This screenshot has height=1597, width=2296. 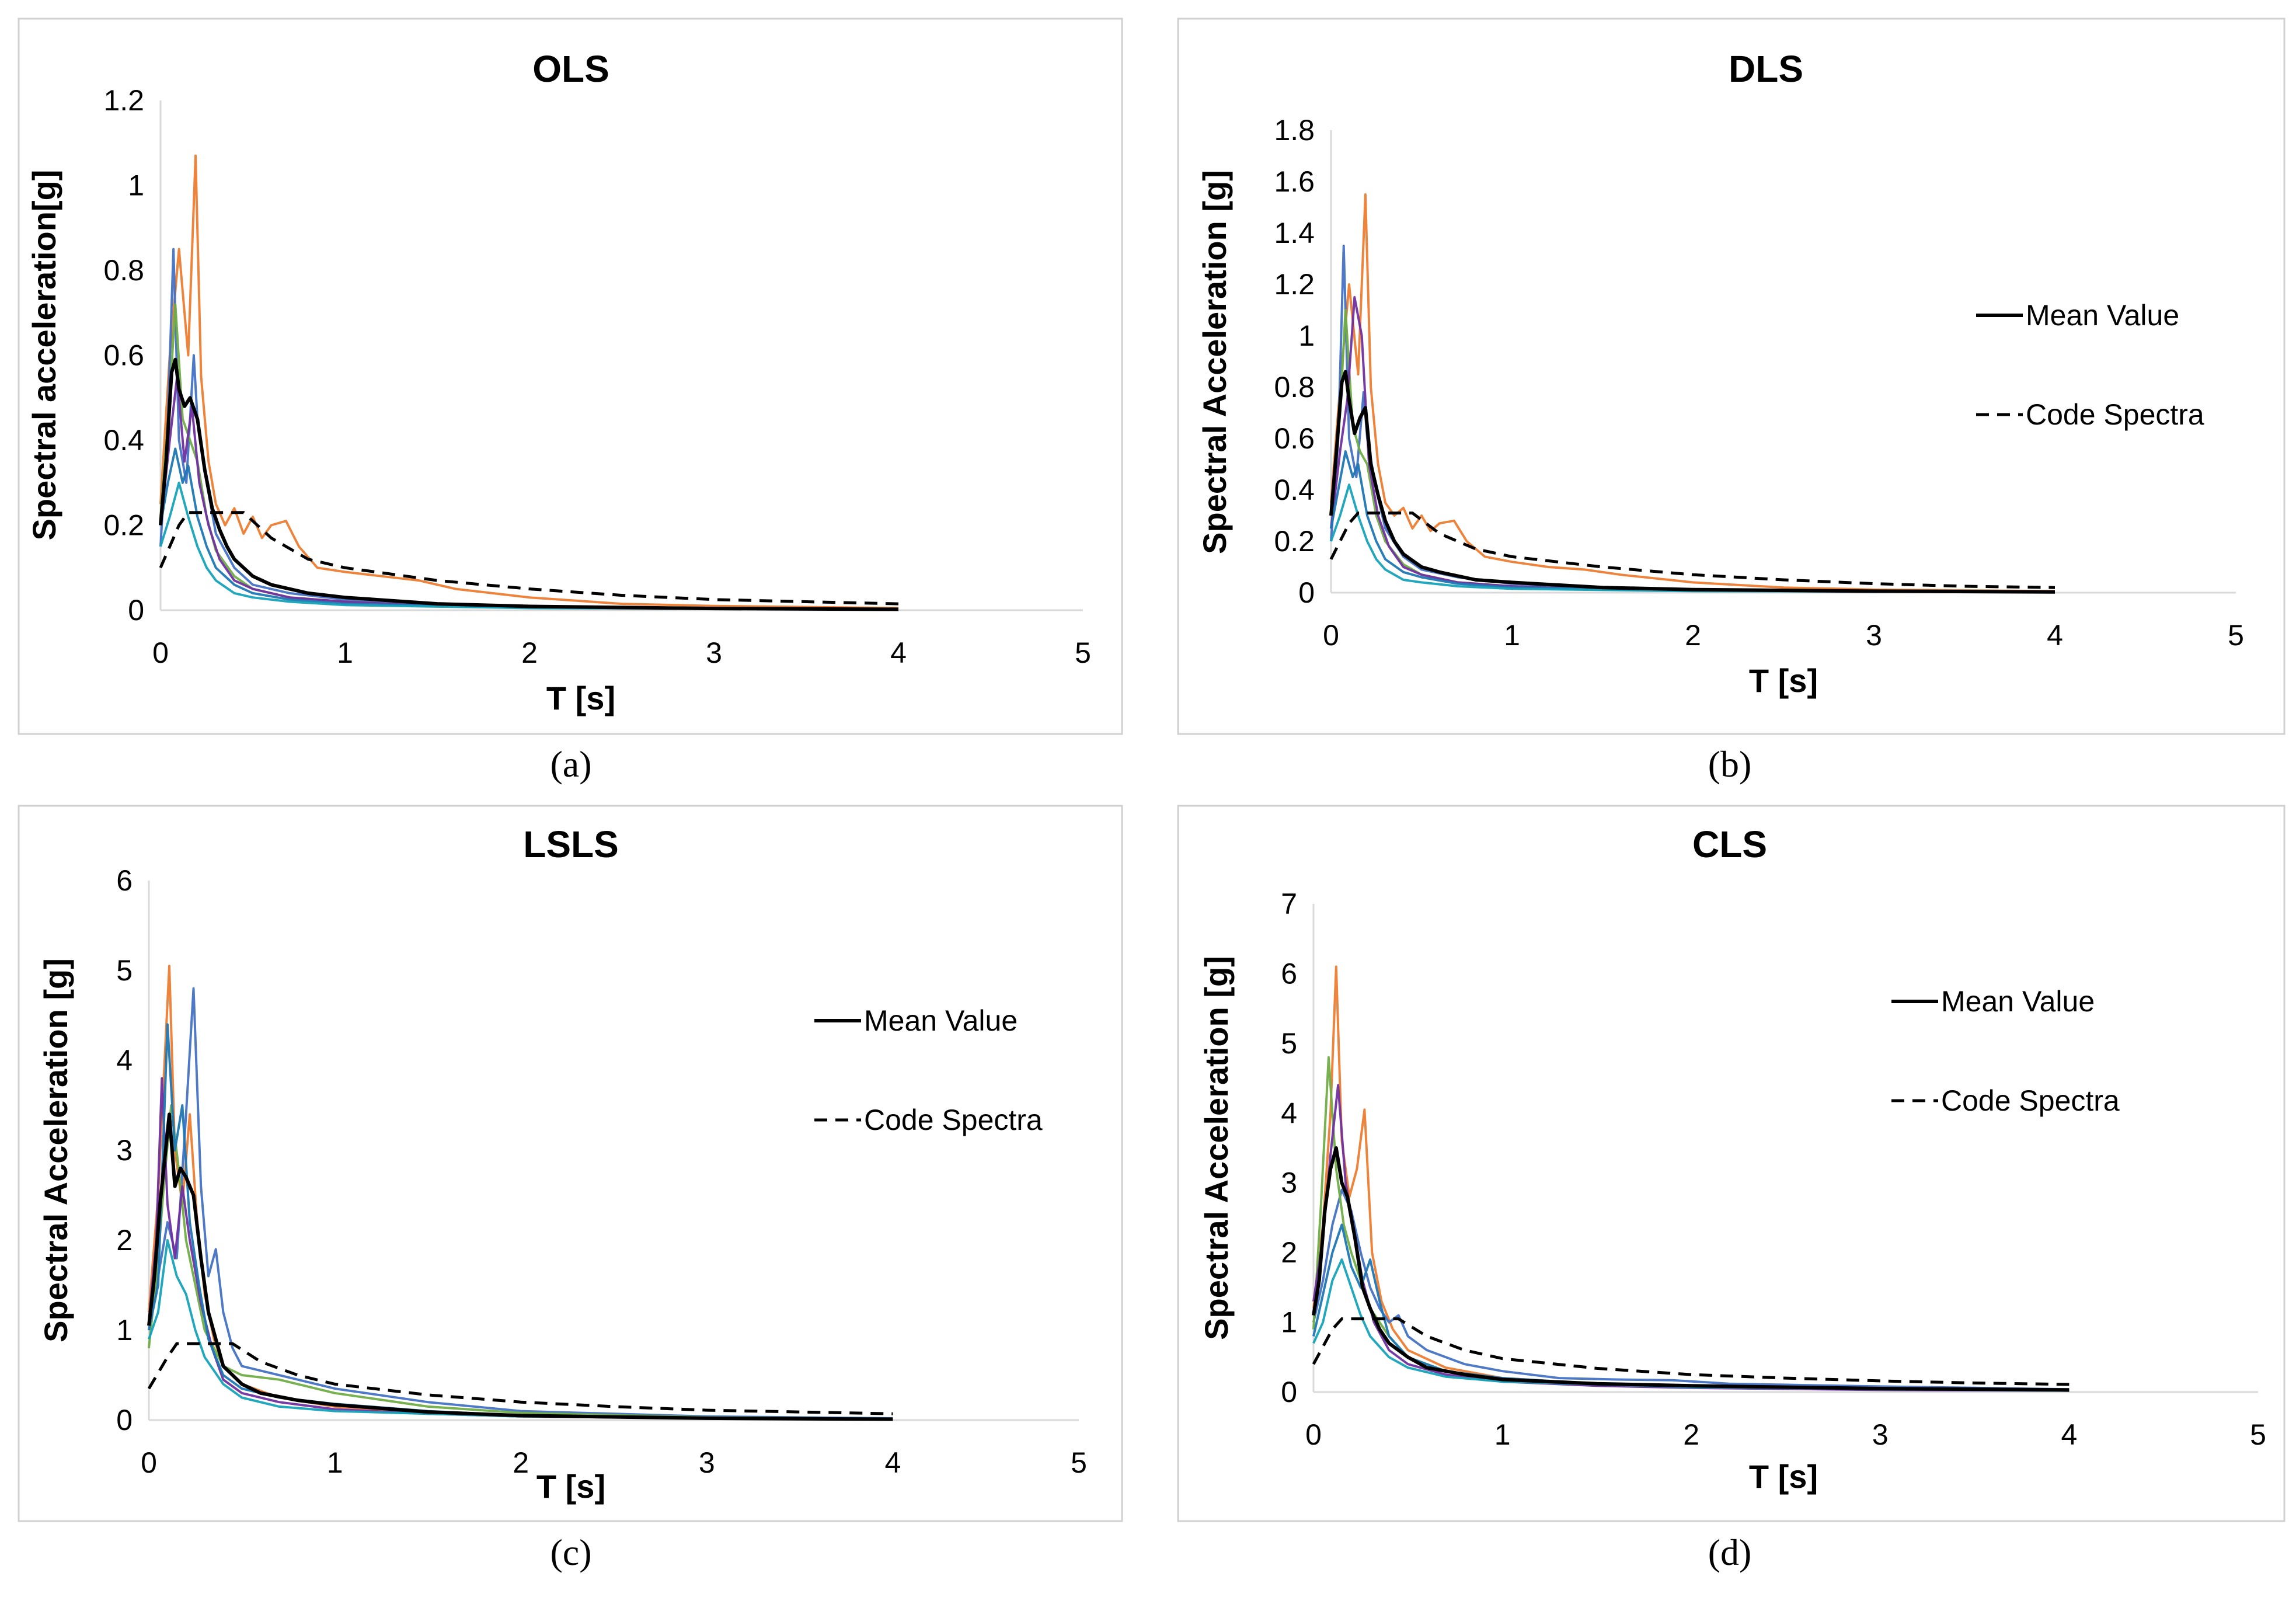 What do you see at coordinates (1730, 844) in the screenshot?
I see `chart-title: CLS` at bounding box center [1730, 844].